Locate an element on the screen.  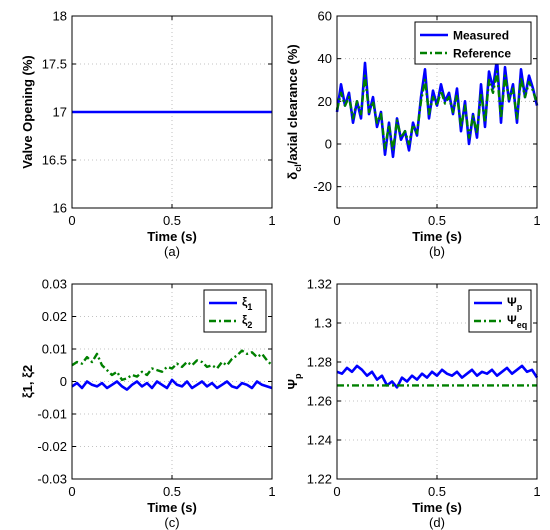
y-axis-label-main: δ is located at coordinates (292, 176).